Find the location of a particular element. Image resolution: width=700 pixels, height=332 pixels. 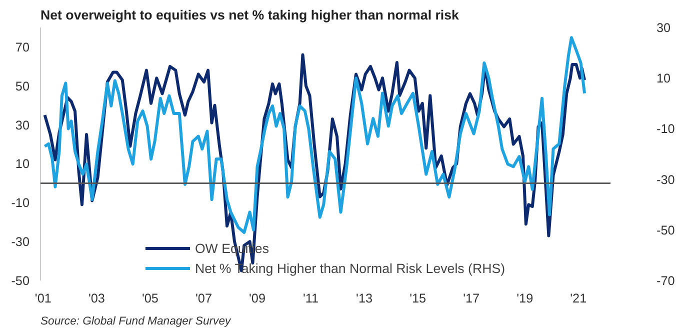

x-tick-label: '01 is located at coordinates (43, 299).